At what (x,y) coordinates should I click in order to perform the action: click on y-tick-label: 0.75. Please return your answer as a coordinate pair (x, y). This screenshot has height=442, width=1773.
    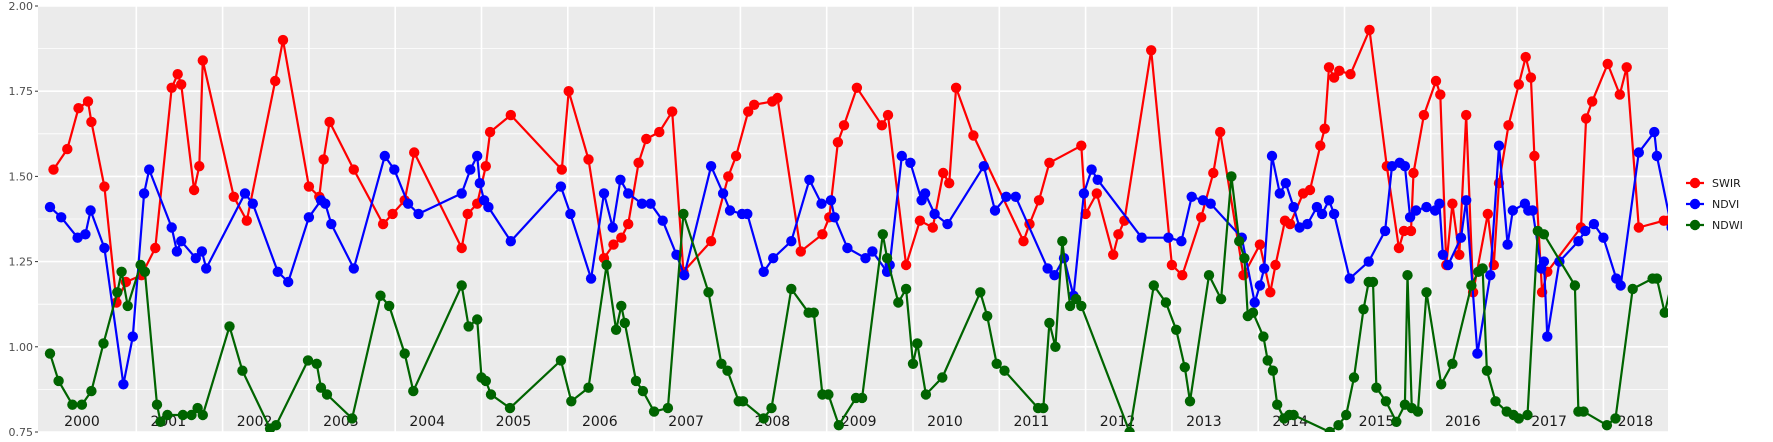
    Looking at the image, I should click on (21, 432).